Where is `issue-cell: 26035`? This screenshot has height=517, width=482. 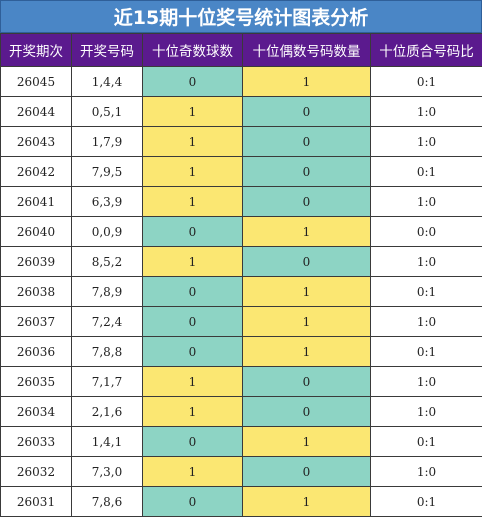 issue-cell: 26035 is located at coordinates (36, 382).